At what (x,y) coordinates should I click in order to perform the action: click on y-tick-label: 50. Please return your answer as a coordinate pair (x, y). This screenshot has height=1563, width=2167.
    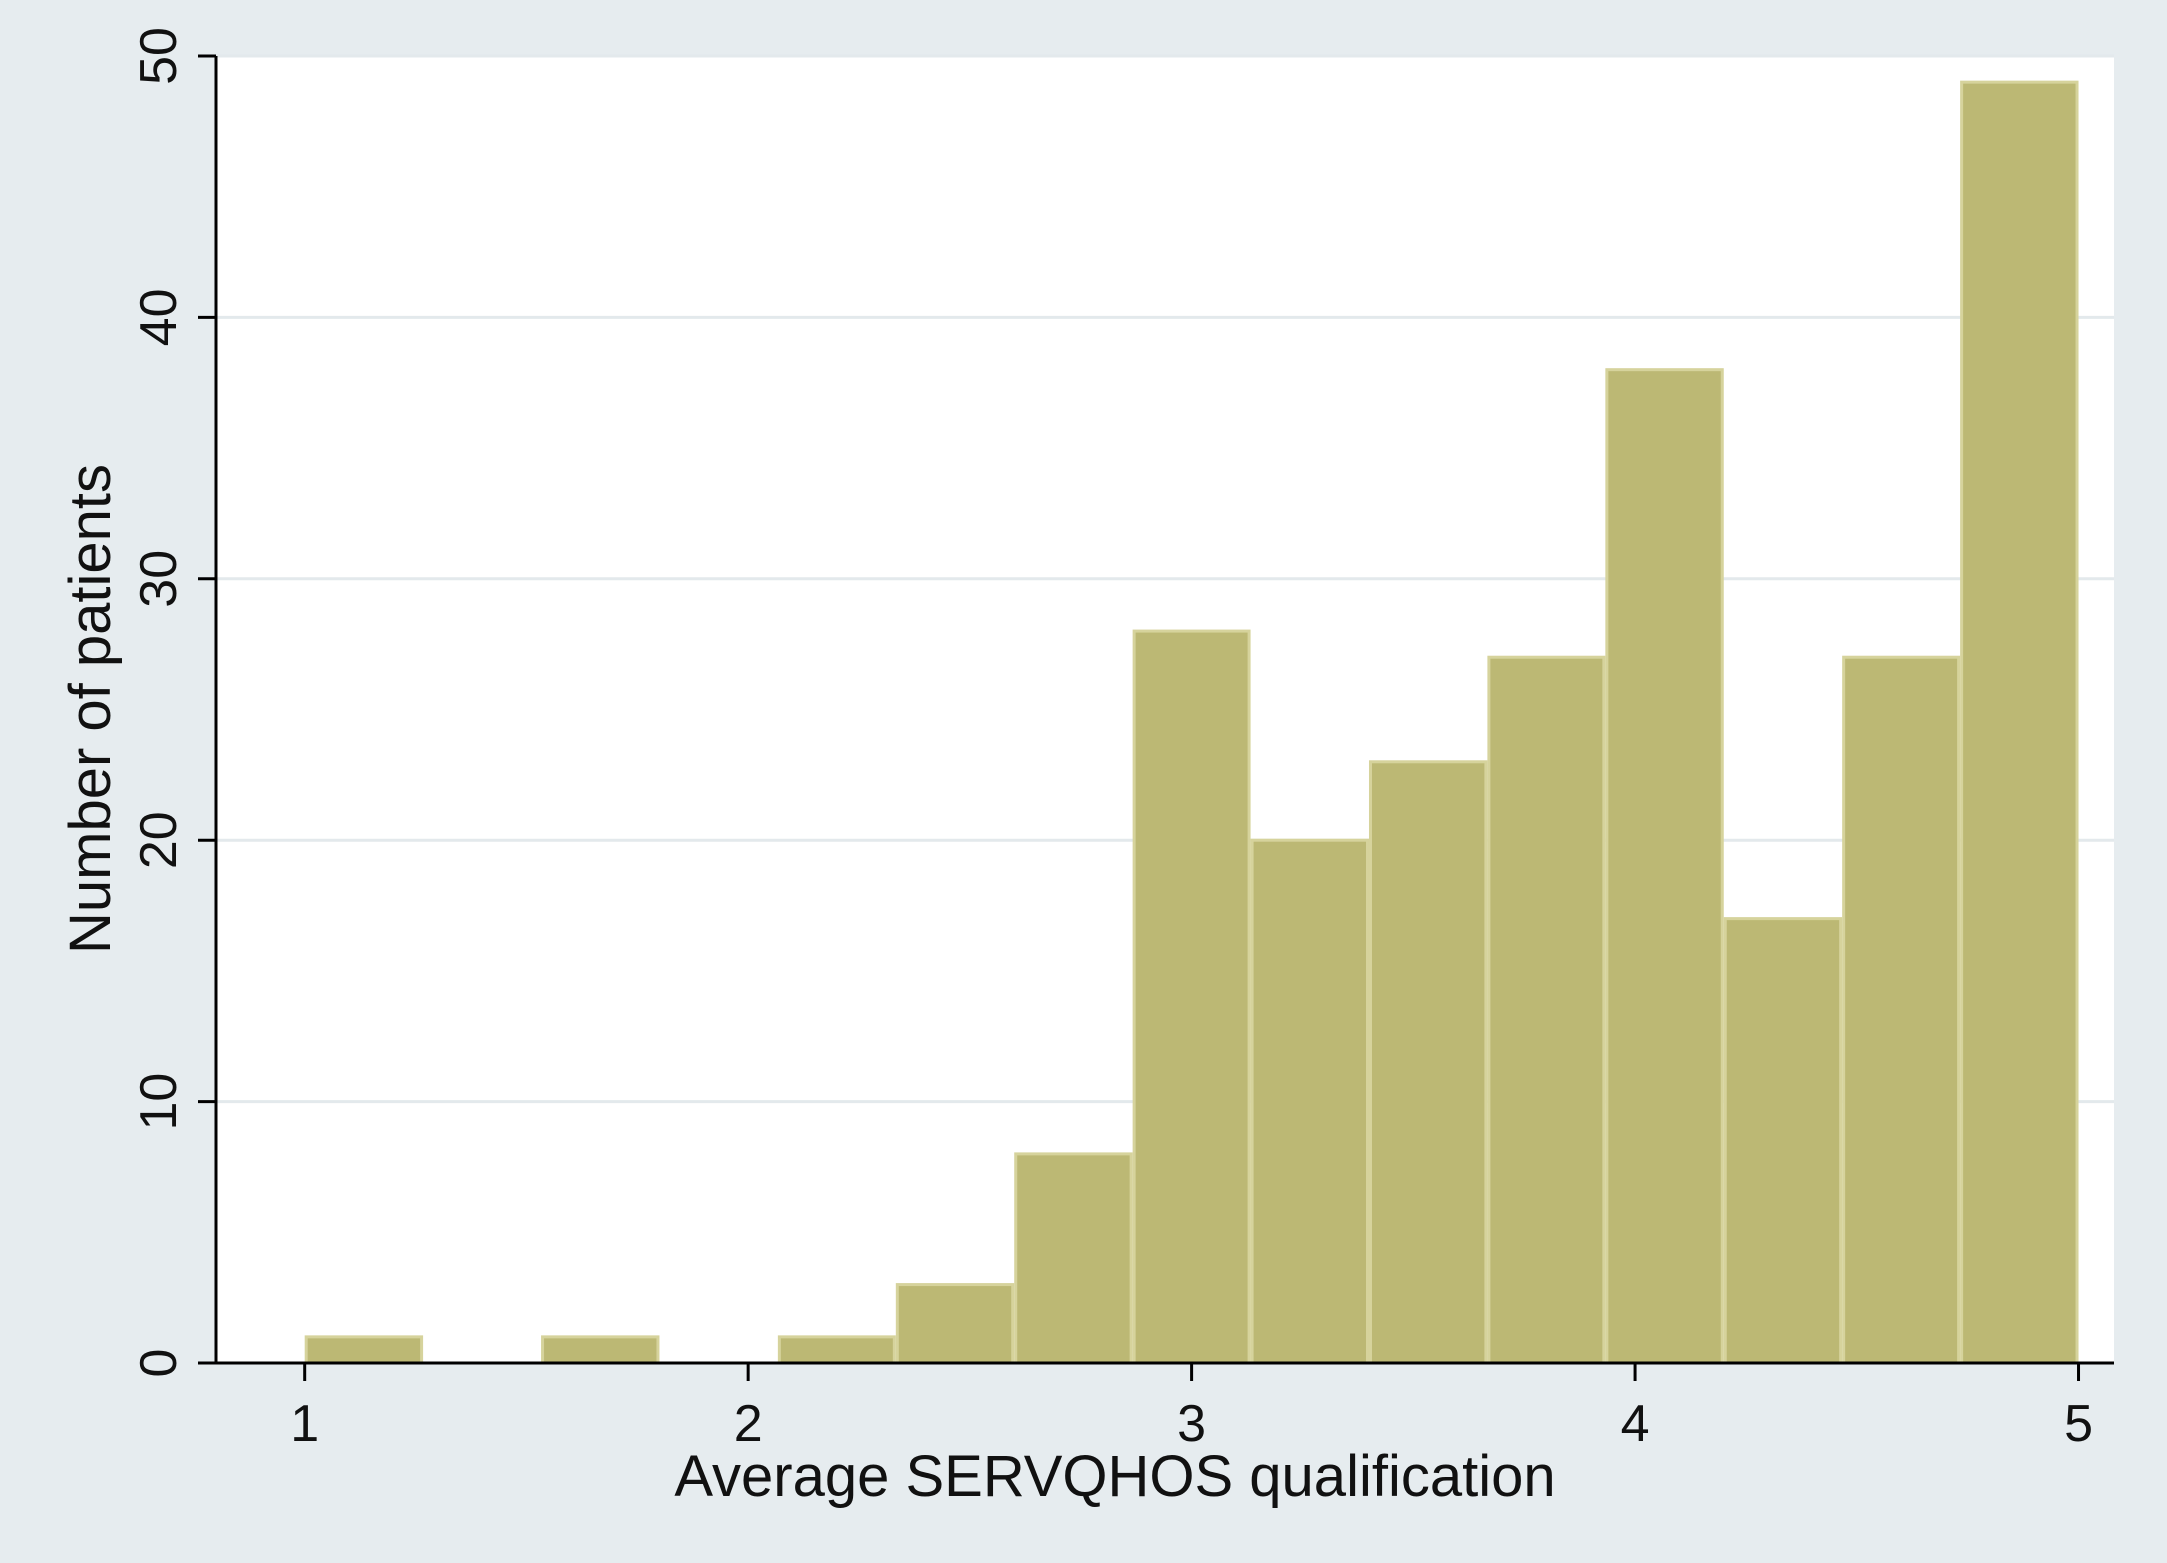
    Looking at the image, I should click on (159, 56).